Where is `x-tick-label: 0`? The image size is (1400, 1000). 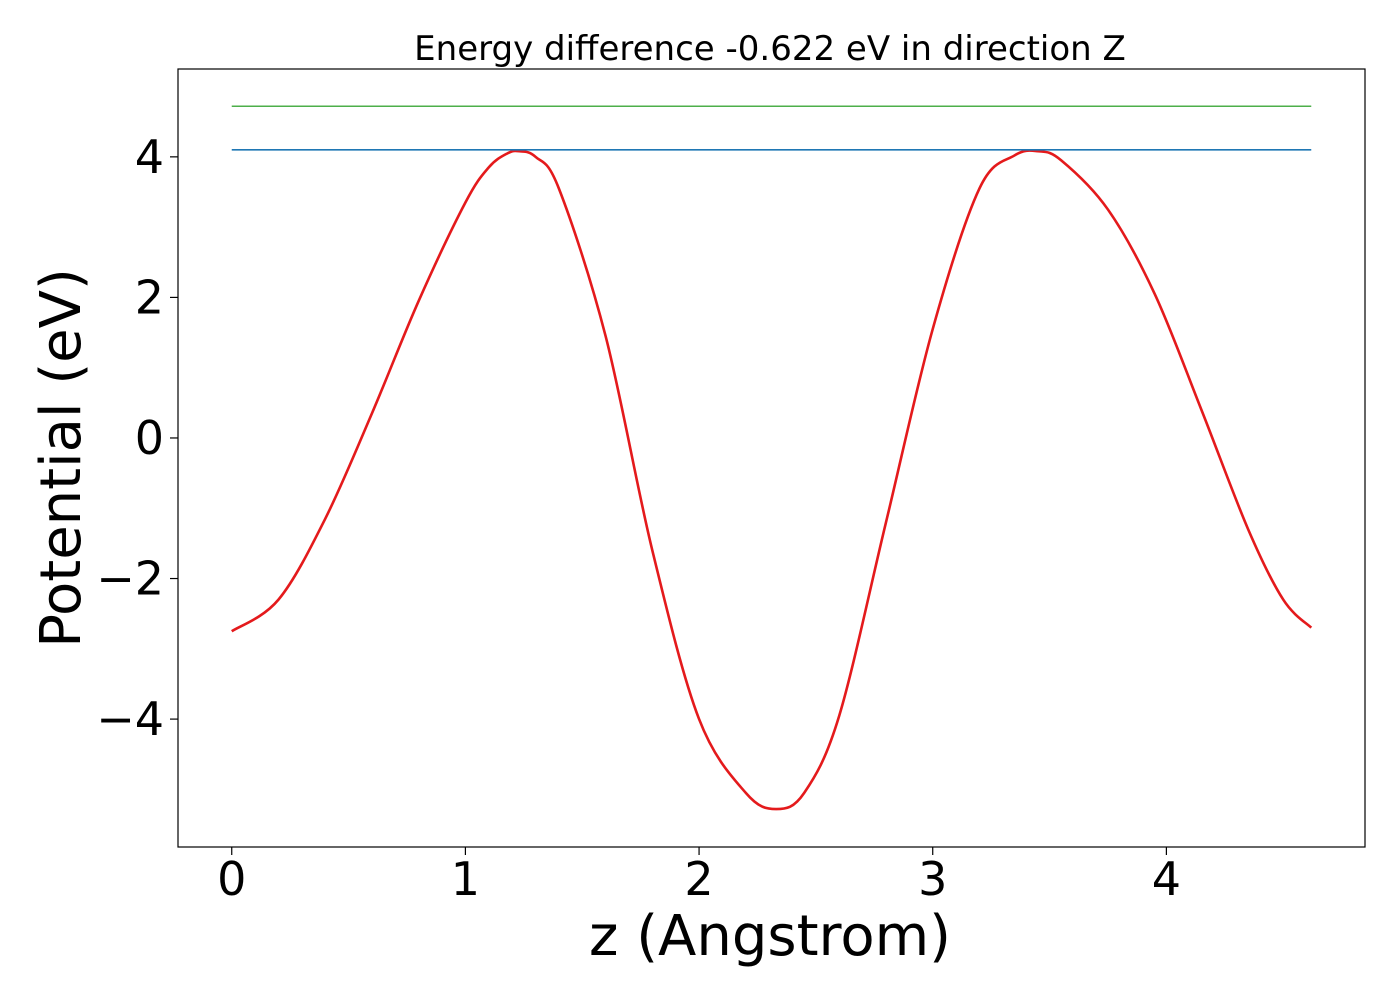 x-tick-label: 0 is located at coordinates (231, 879).